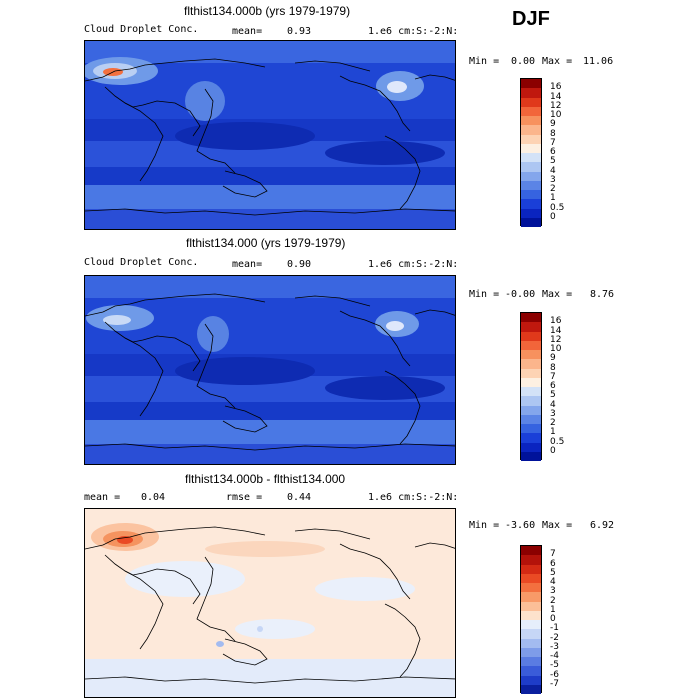 The image size is (700, 700). What do you see at coordinates (413, 264) in the screenshot?
I see `panel2-units: 1.e6 cm:S:-2:N:` at bounding box center [413, 264].